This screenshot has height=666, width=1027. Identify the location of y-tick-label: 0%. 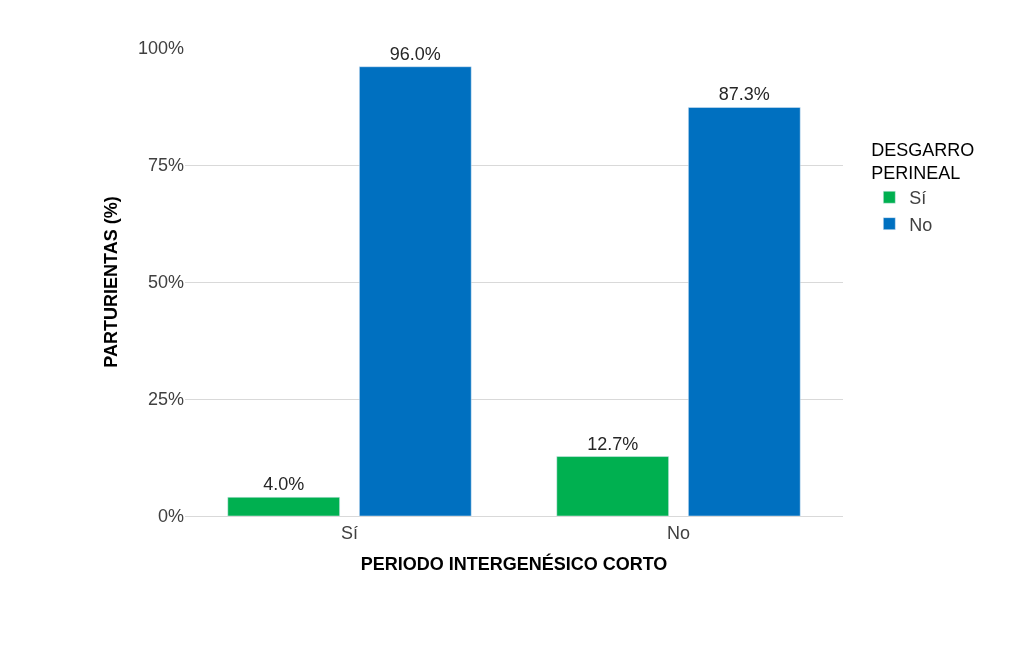
(170, 516).